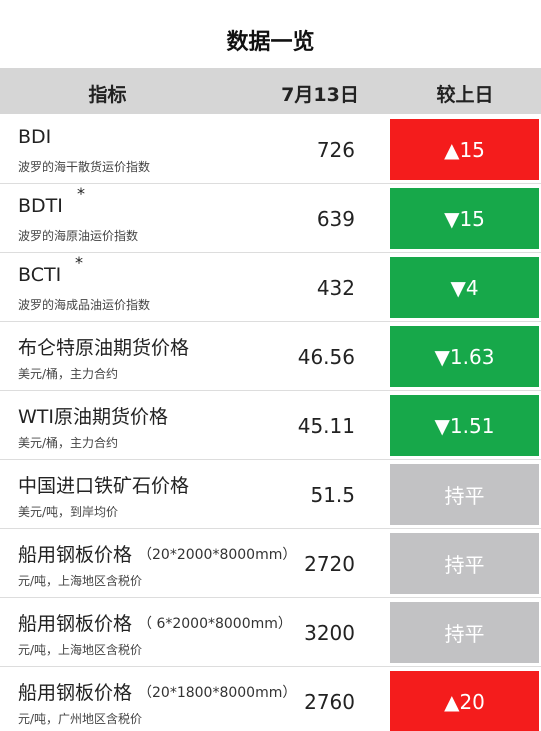 The width and height of the screenshot is (541, 731). What do you see at coordinates (464, 218) in the screenshot?
I see `row-change: ▼15` at bounding box center [464, 218].